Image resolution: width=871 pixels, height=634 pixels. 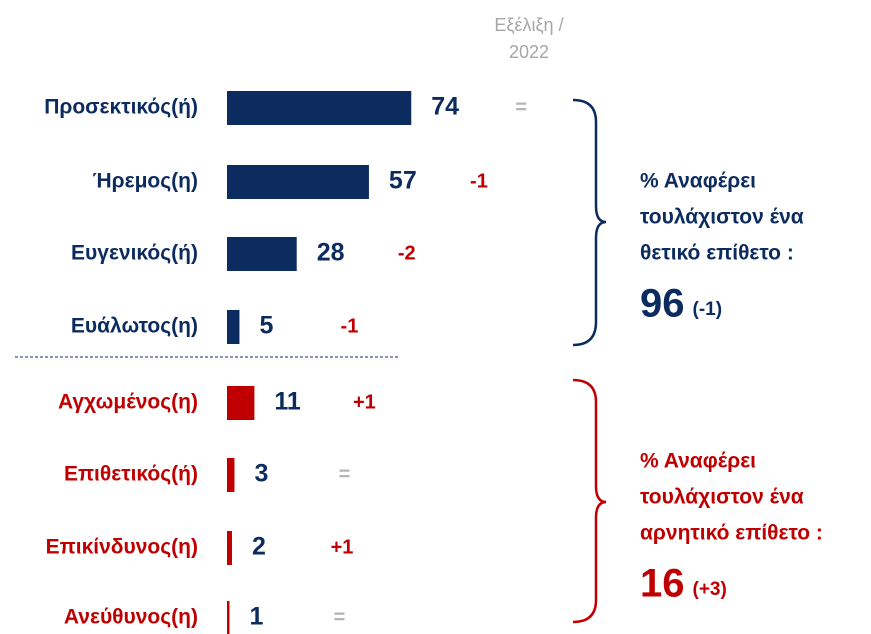 I want to click on value-label: 57, so click(x=403, y=181).